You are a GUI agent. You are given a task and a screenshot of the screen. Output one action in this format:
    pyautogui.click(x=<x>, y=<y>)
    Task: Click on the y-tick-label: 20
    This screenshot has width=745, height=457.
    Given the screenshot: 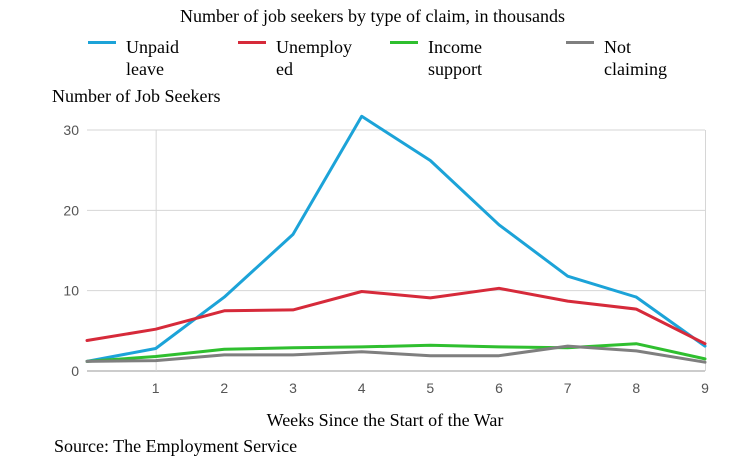 What is the action you would take?
    pyautogui.click(x=71, y=210)
    